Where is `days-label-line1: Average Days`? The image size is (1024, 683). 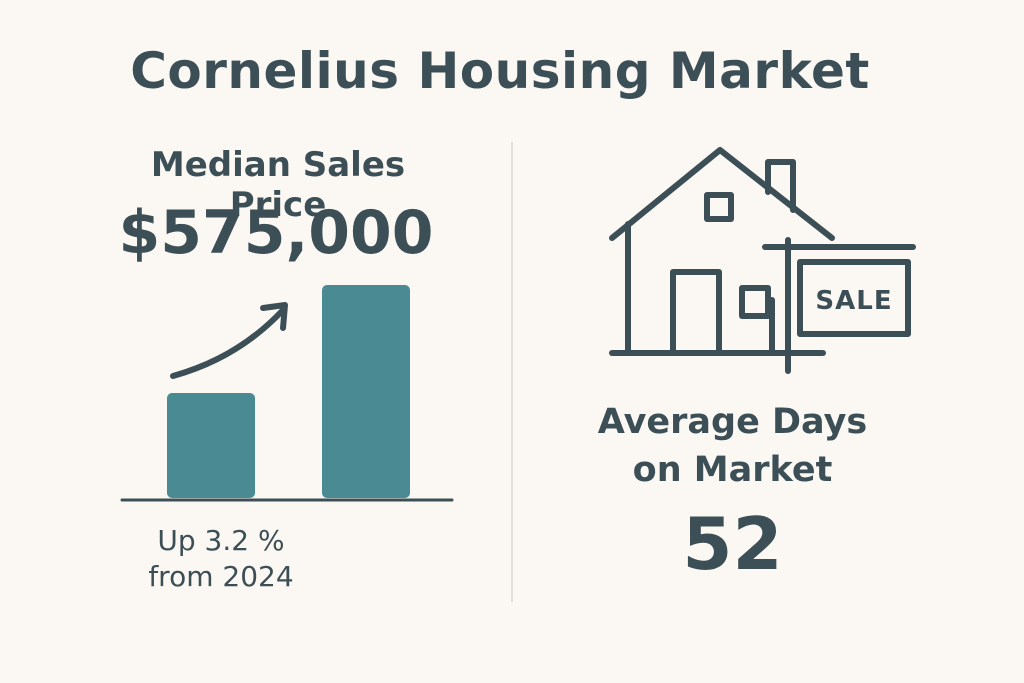 days-label-line1: Average Days is located at coordinates (732, 422).